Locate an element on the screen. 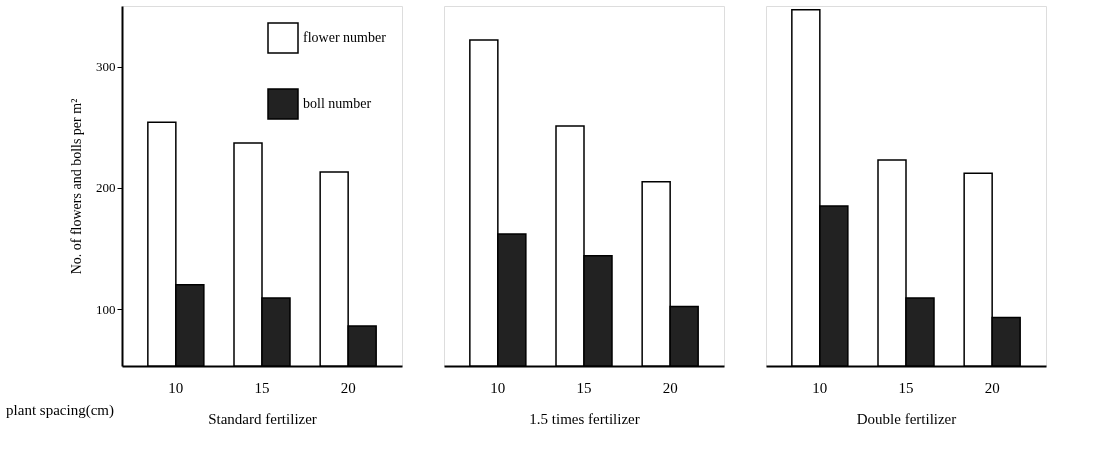 The height and width of the screenshot is (470, 1108). legend-label: flower number is located at coordinates (345, 37).